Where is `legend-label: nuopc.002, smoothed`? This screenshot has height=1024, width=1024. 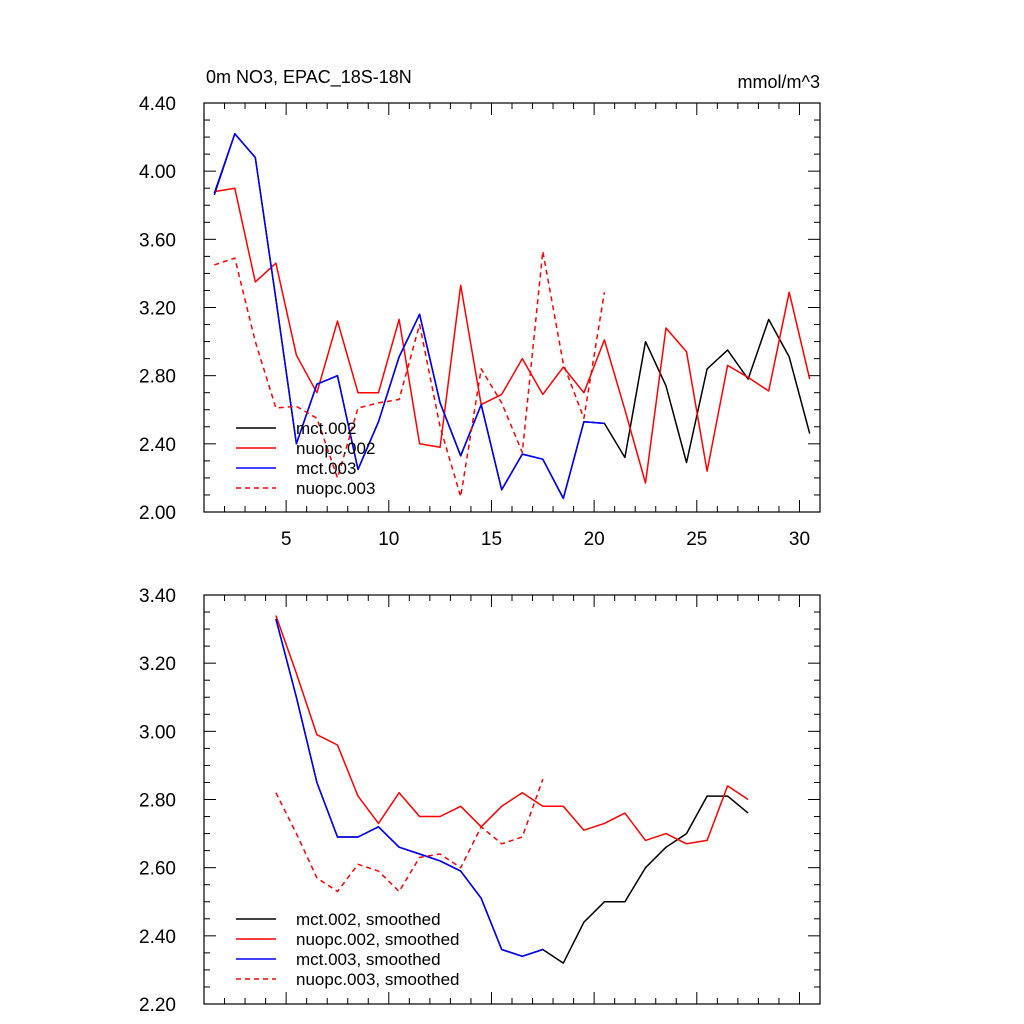
legend-label: nuopc.002, smoothed is located at coordinates (378, 939).